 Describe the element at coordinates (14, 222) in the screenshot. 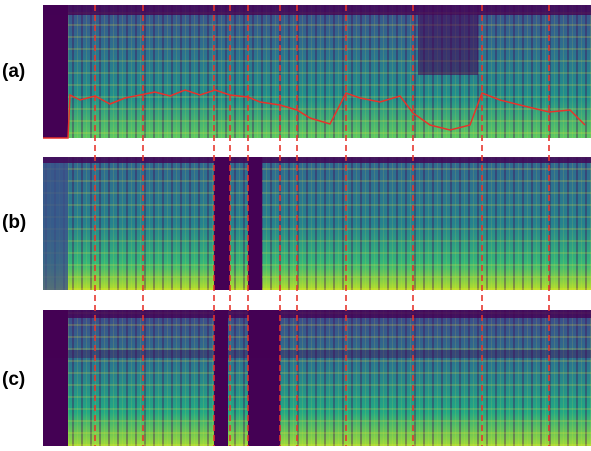

I see `panel-label: (b)` at that location.